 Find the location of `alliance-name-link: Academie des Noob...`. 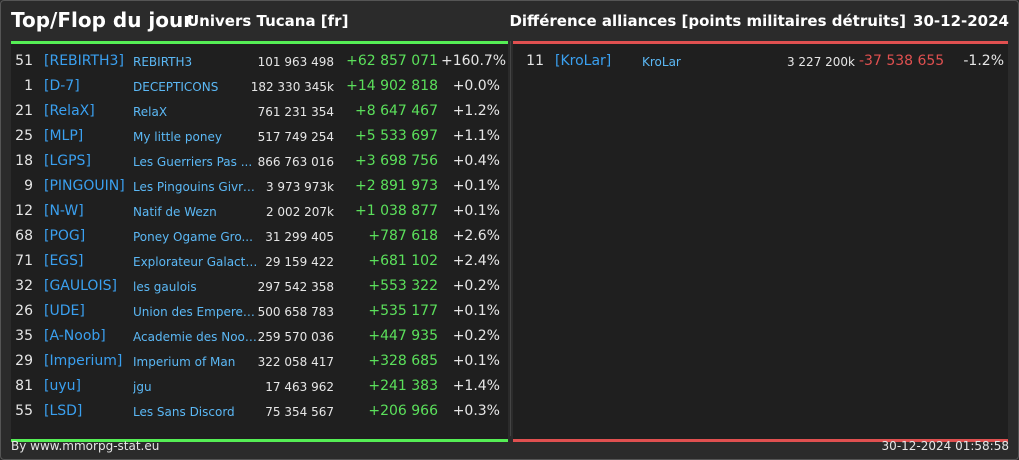

alliance-name-link: Academie des Noob... is located at coordinates (196, 337).